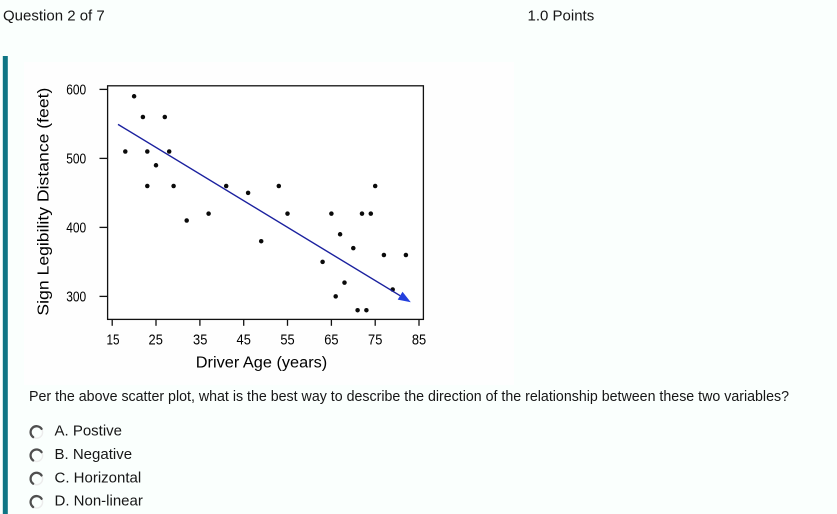  Describe the element at coordinates (561, 15) in the screenshot. I see `svg-text: 1.0 Points` at that location.